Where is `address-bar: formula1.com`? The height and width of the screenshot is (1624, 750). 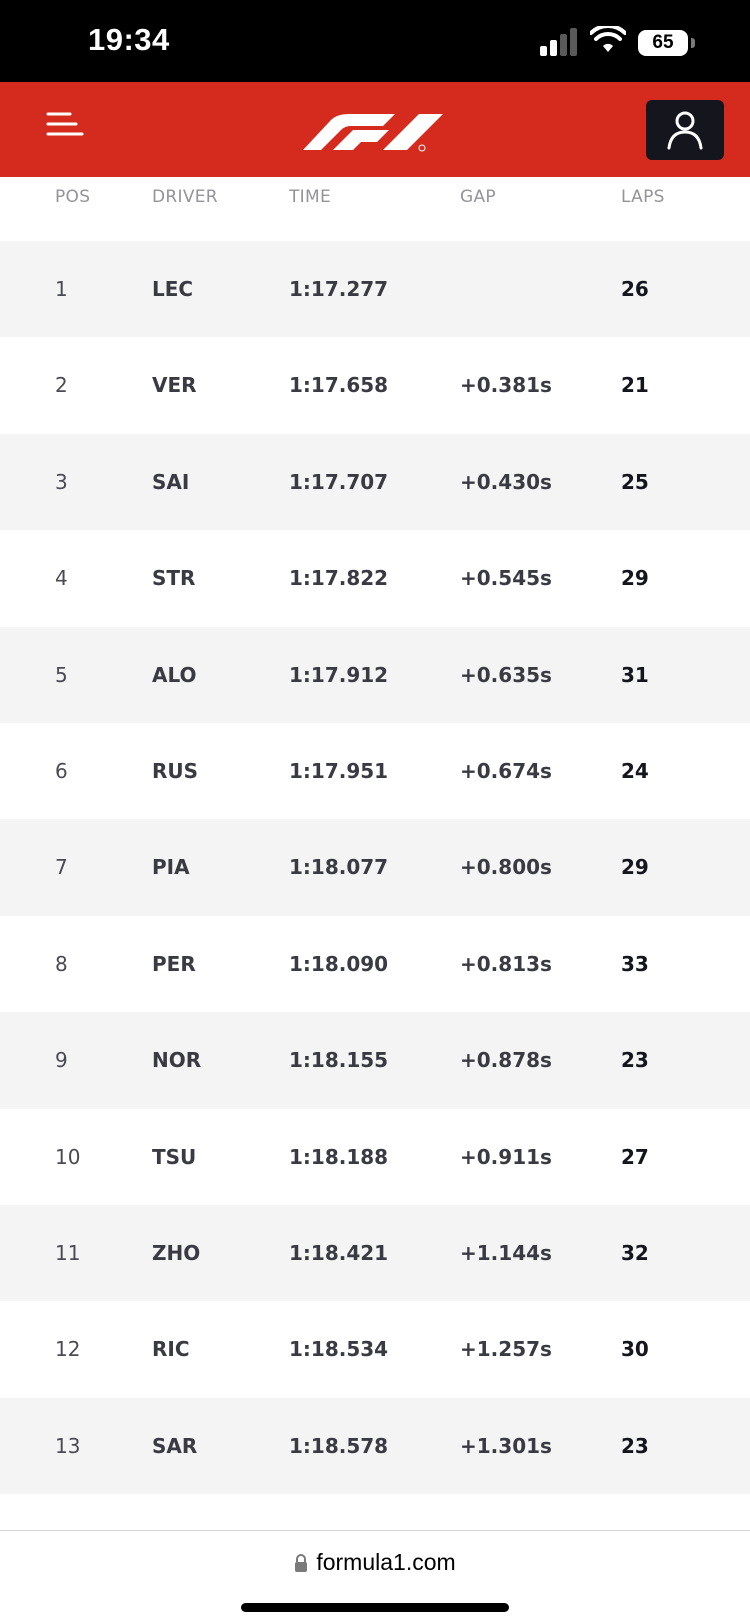 address-bar: formula1.com is located at coordinates (375, 1562).